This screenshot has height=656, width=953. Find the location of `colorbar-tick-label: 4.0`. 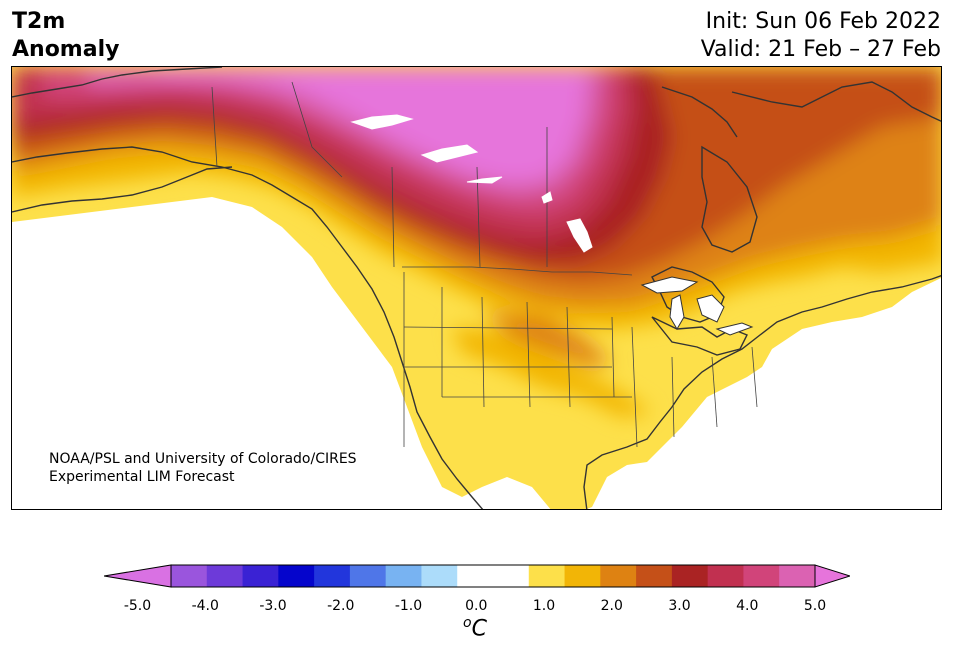

colorbar-tick-label: 4.0 is located at coordinates (747, 606).